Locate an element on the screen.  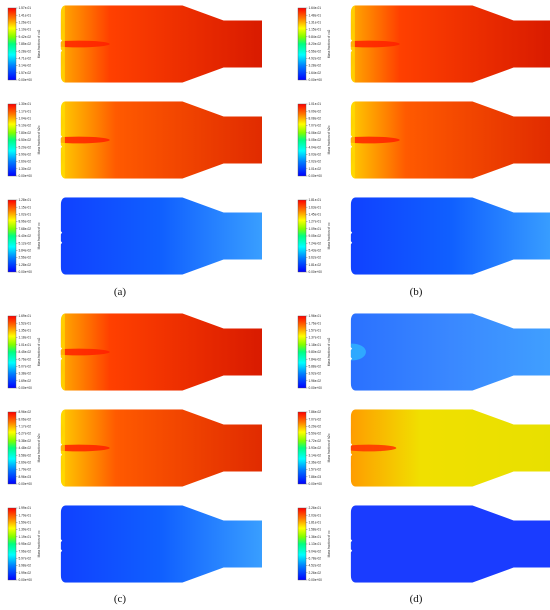
colorbar-tick-label: 3.92e-02 is located at coordinates (315, 374).